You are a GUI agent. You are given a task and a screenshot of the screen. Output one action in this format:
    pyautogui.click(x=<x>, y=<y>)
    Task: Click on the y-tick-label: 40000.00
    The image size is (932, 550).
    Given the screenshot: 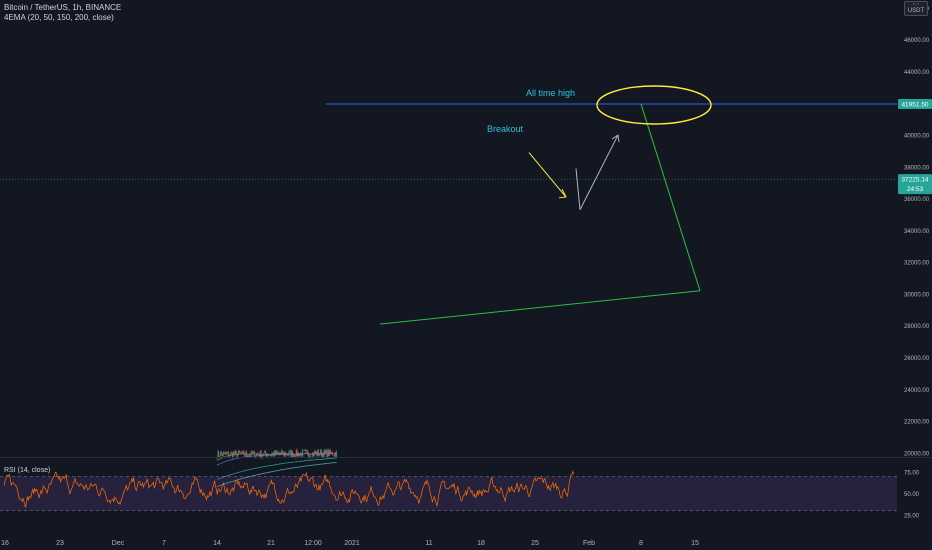 What is the action you would take?
    pyautogui.click(x=917, y=137)
    